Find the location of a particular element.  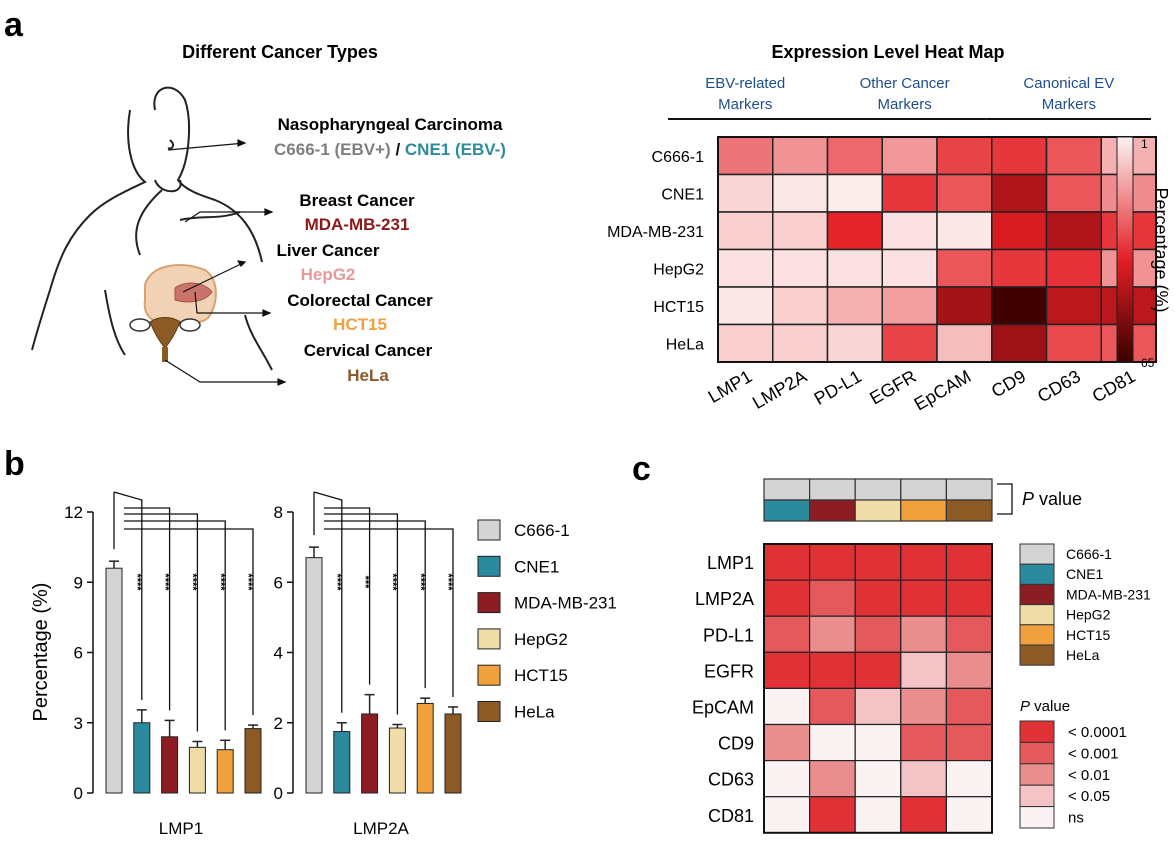

pvalue-row-label: CD63 is located at coordinates (731, 780).